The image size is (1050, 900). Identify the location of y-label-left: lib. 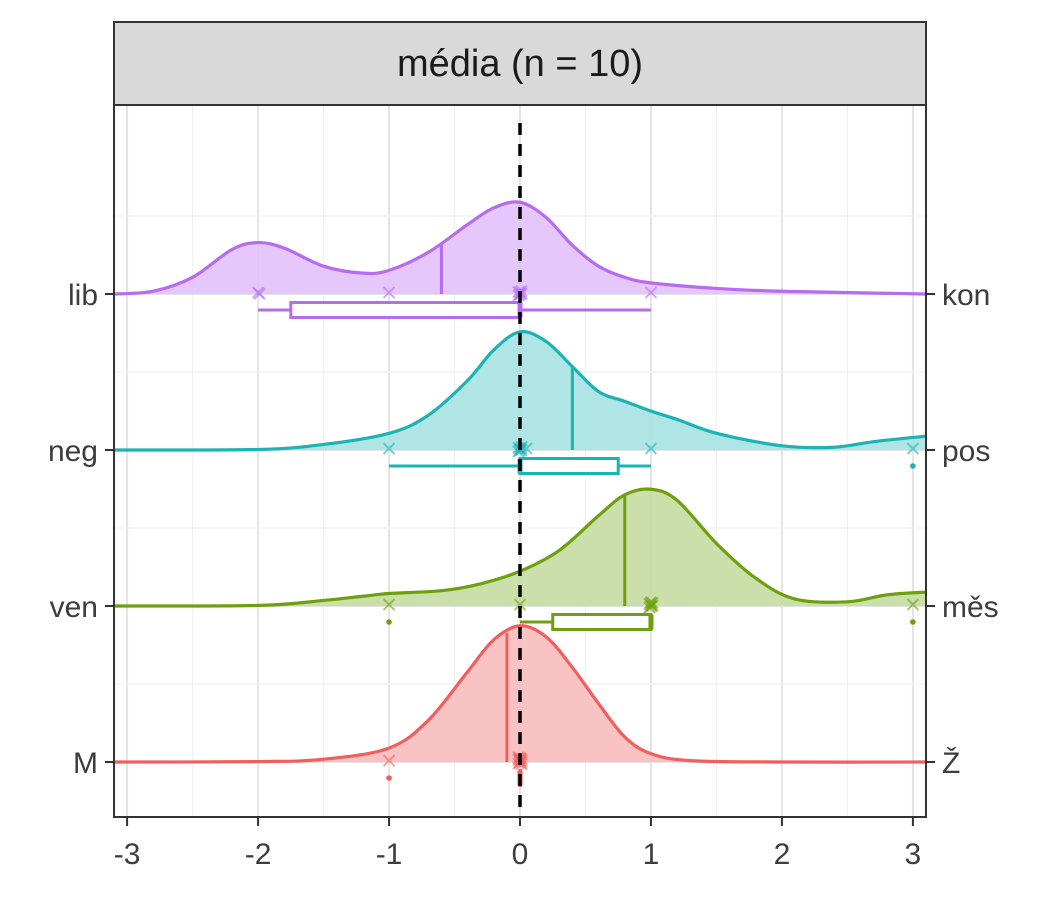
(83, 295).